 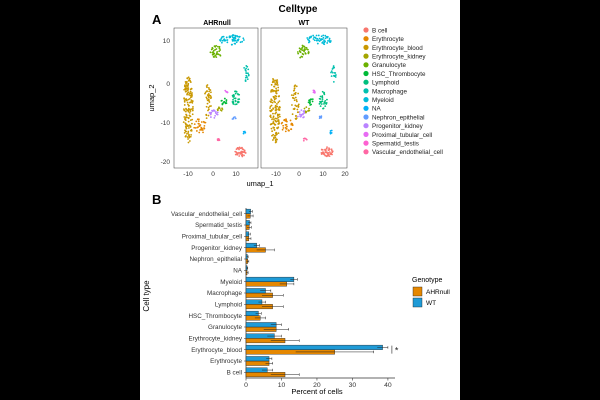 What do you see at coordinates (234, 373) in the screenshot?
I see `bar-category-label: B cell` at bounding box center [234, 373].